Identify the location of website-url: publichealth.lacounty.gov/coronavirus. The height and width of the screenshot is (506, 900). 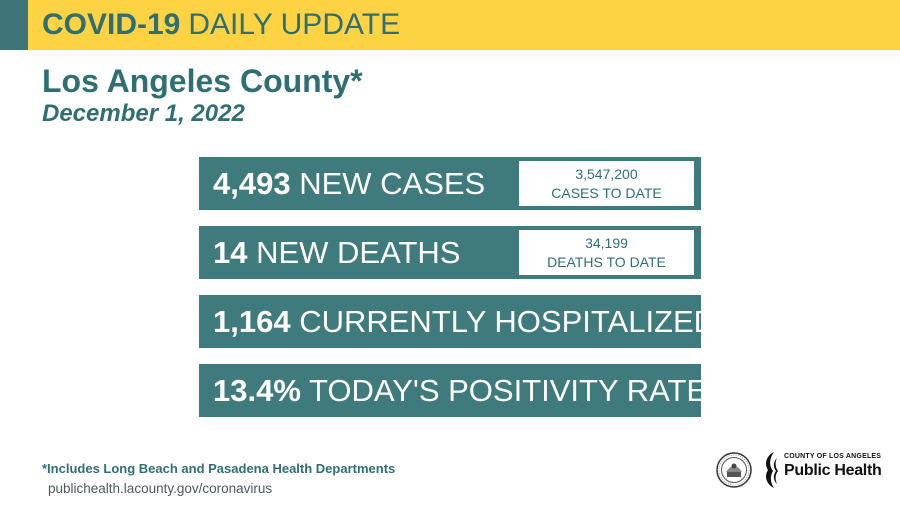
(160, 488).